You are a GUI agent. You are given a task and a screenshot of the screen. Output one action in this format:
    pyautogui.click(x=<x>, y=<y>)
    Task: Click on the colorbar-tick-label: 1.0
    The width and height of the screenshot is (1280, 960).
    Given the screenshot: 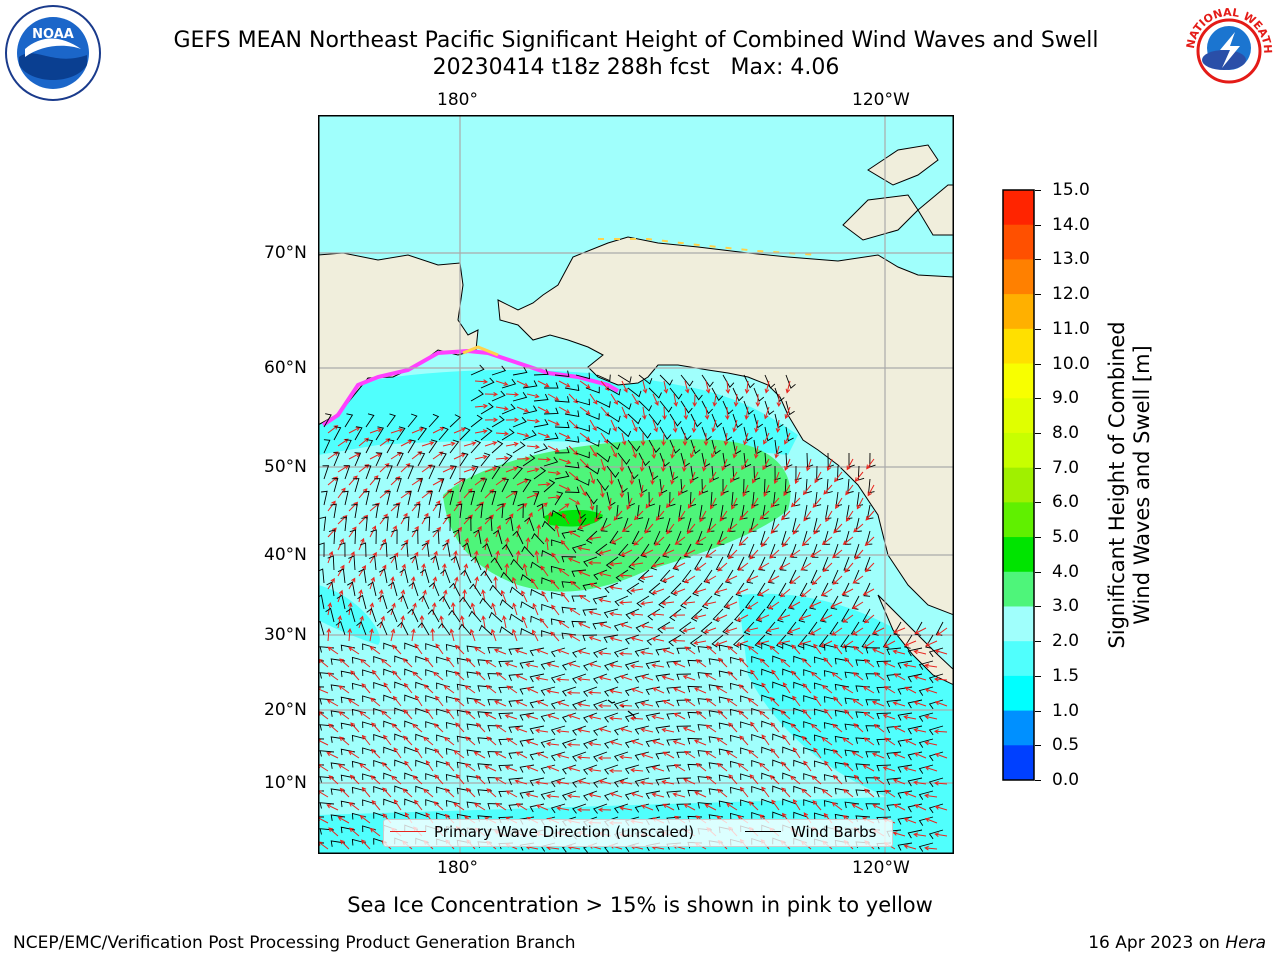 What is the action you would take?
    pyautogui.click(x=1066, y=710)
    